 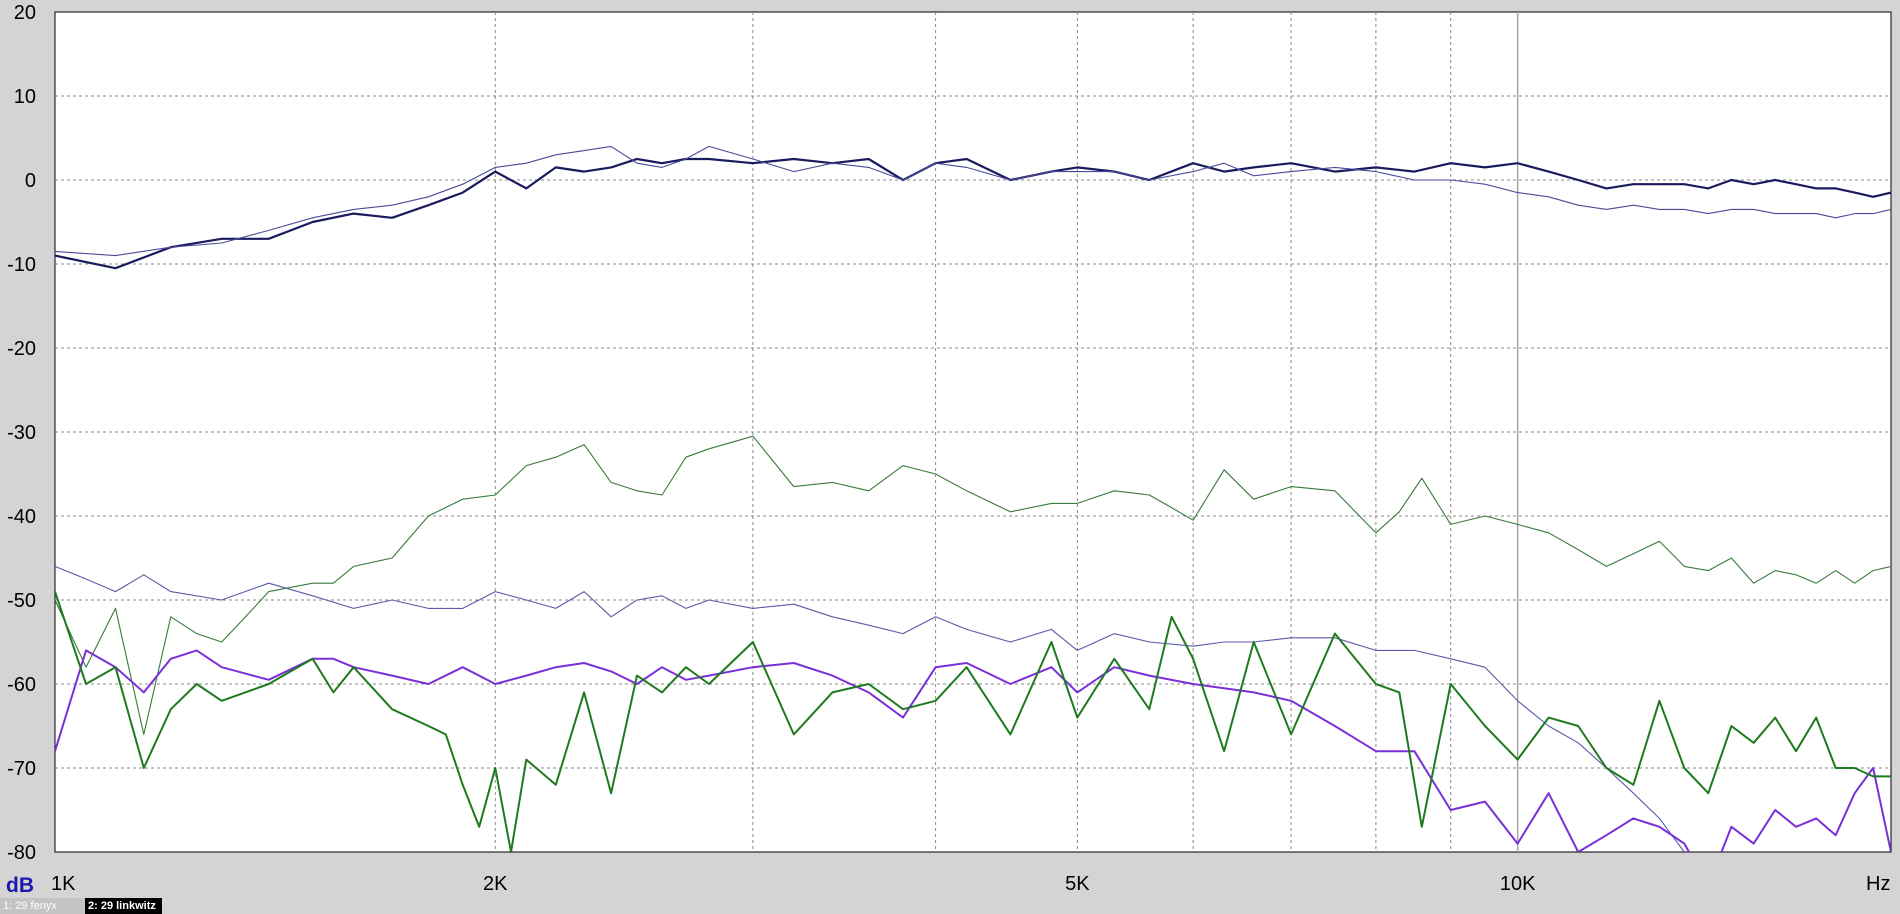 I want to click on y-tick-label: -40, so click(x=21, y=517).